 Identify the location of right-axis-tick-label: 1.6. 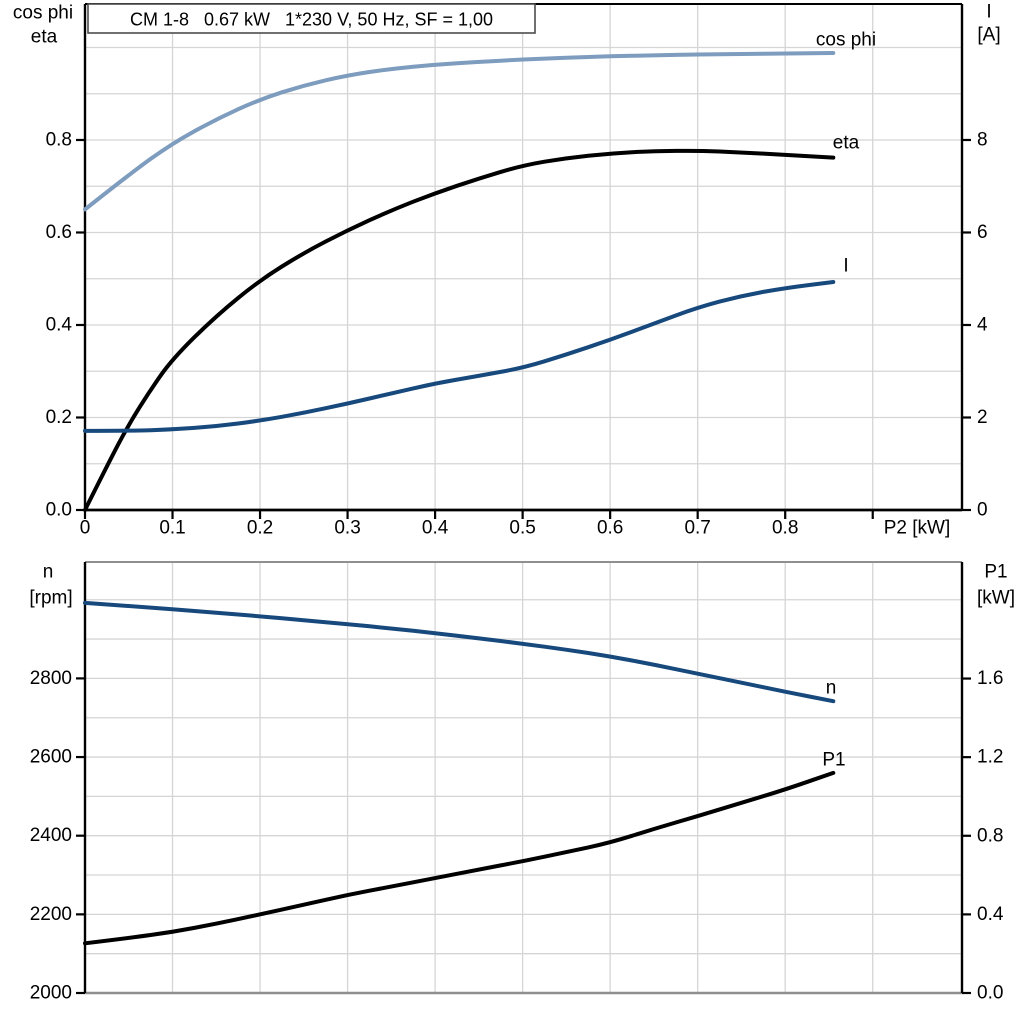
(990, 678).